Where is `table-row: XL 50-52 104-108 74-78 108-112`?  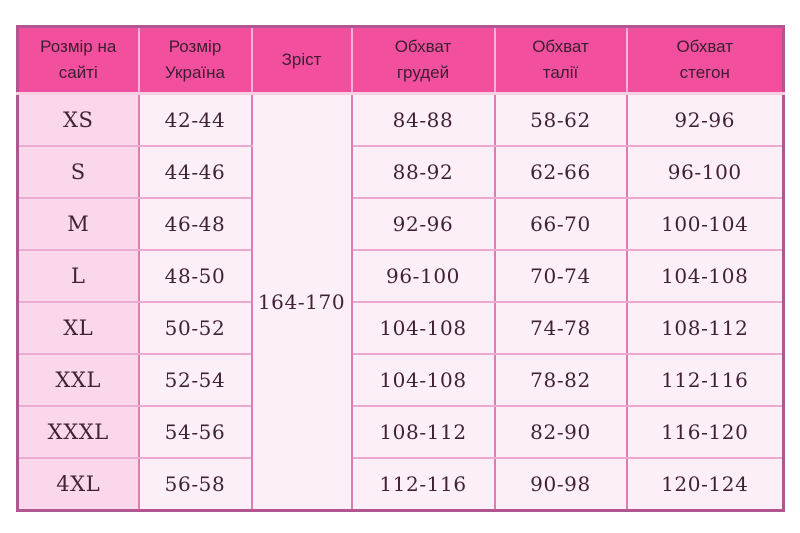 table-row: XL 50-52 104-108 74-78 108-112 is located at coordinates (400, 328).